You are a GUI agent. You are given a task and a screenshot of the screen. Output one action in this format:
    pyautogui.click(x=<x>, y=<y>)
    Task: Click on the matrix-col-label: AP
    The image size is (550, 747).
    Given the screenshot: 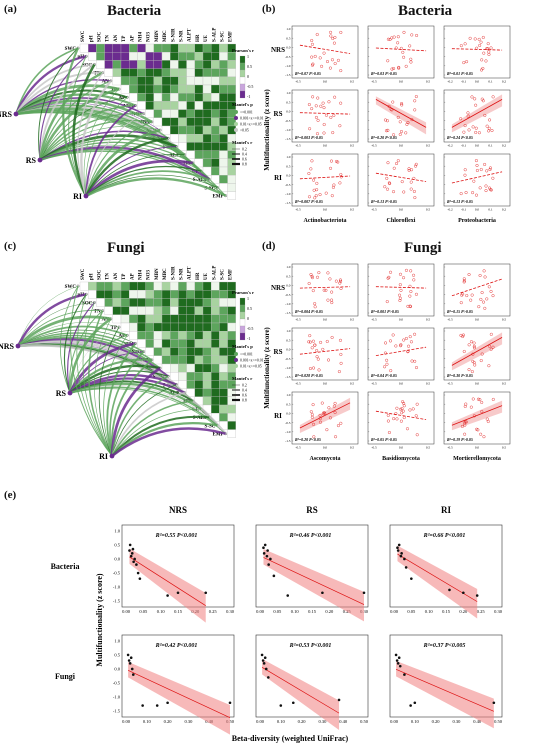 What is the action you would take?
    pyautogui.click(x=132, y=38)
    